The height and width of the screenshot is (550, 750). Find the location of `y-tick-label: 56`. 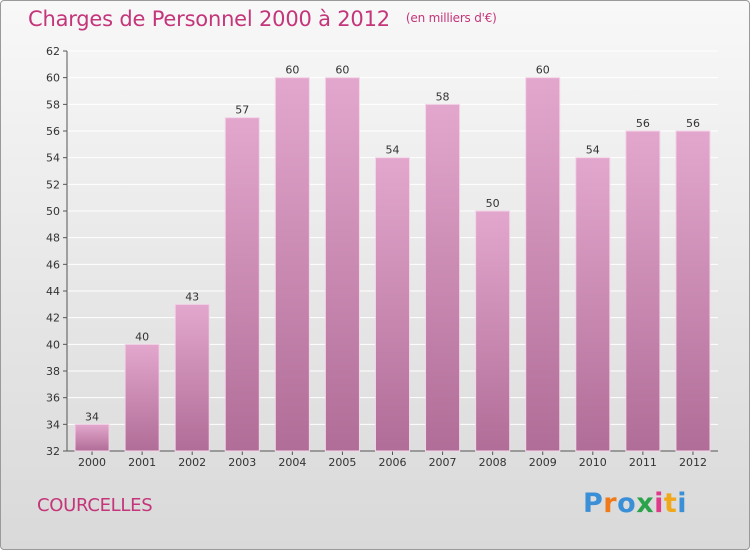

y-tick-label: 56 is located at coordinates (53, 131).